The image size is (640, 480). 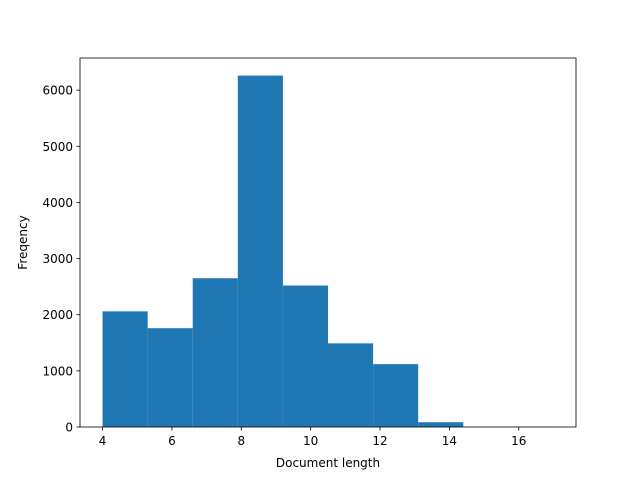 I want to click on x-axis-label: Document length, so click(x=328, y=463).